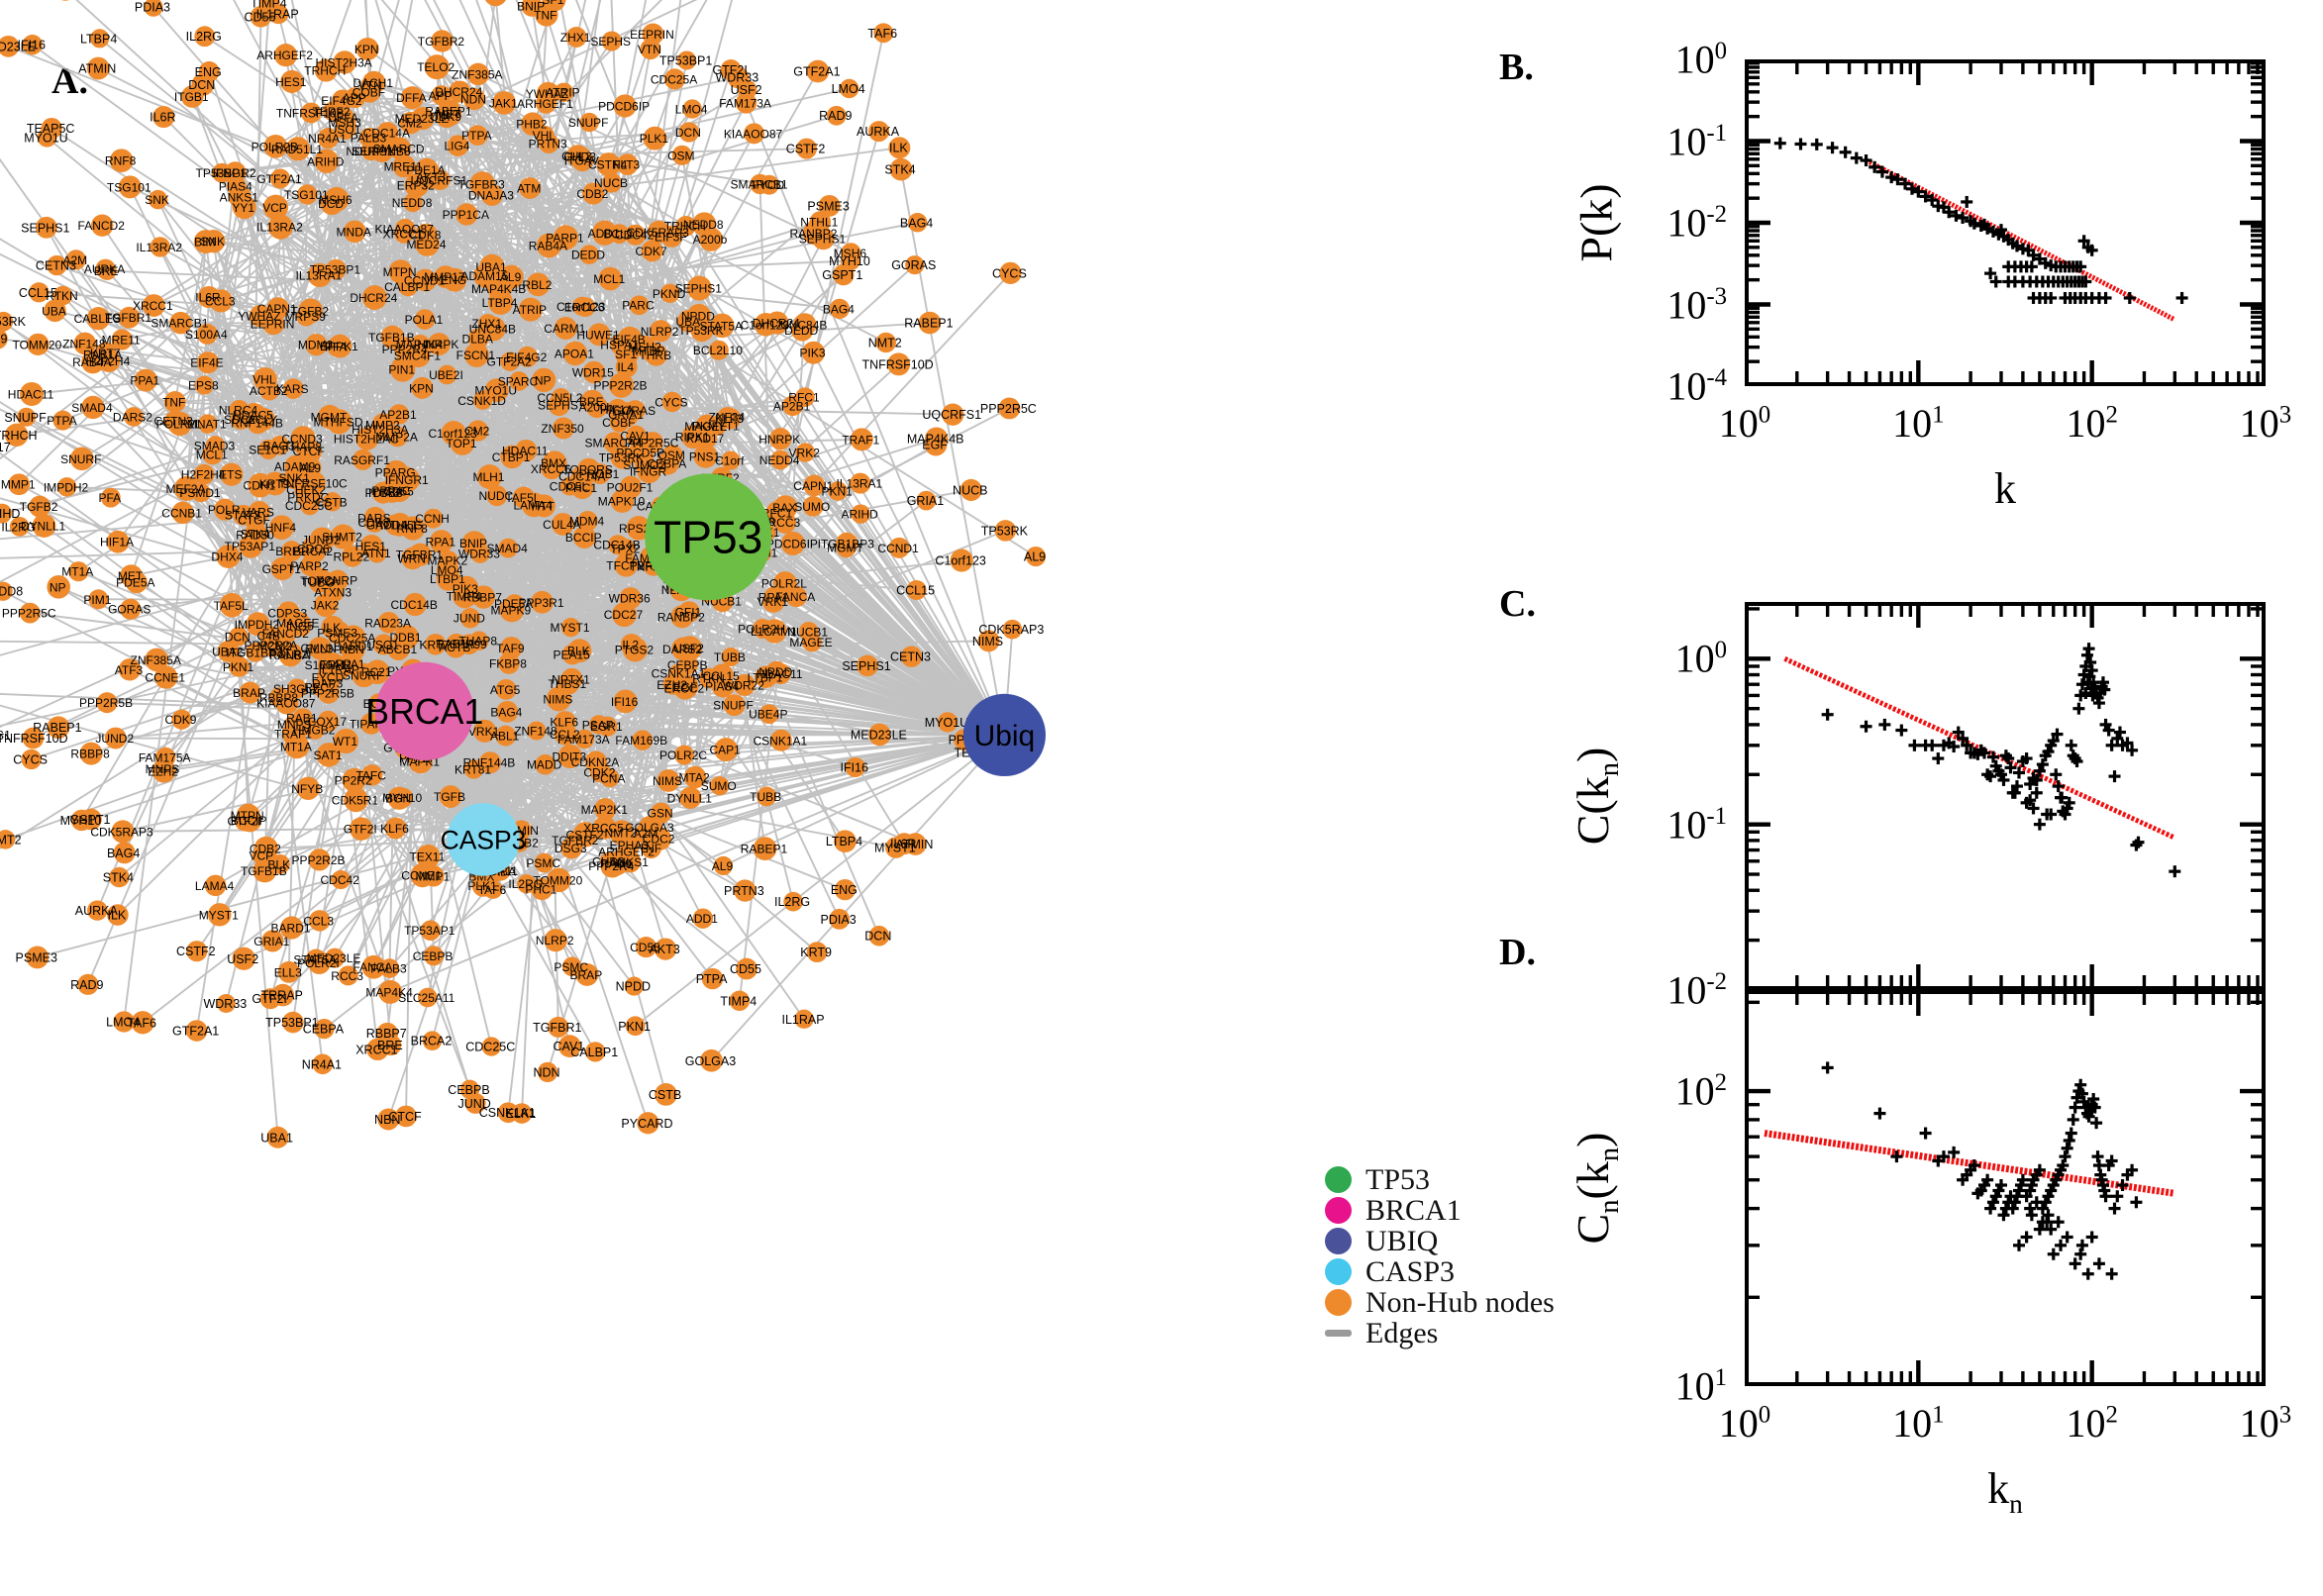  I want to click on svg-text: WDR36, so click(630, 599).